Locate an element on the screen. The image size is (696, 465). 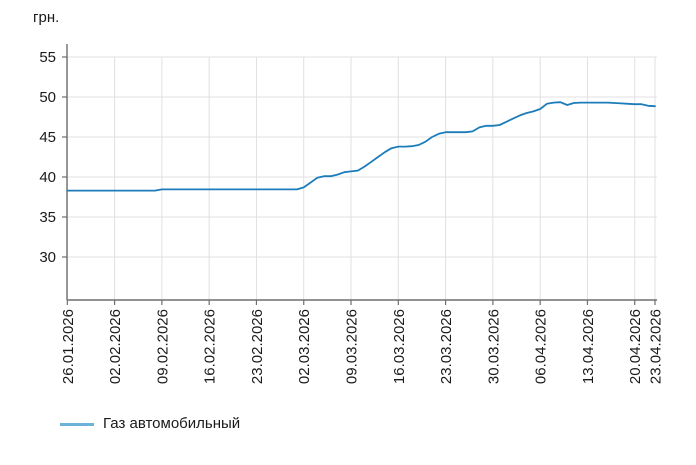
x-tick-label: 16.03.2026 is located at coordinates (399, 346).